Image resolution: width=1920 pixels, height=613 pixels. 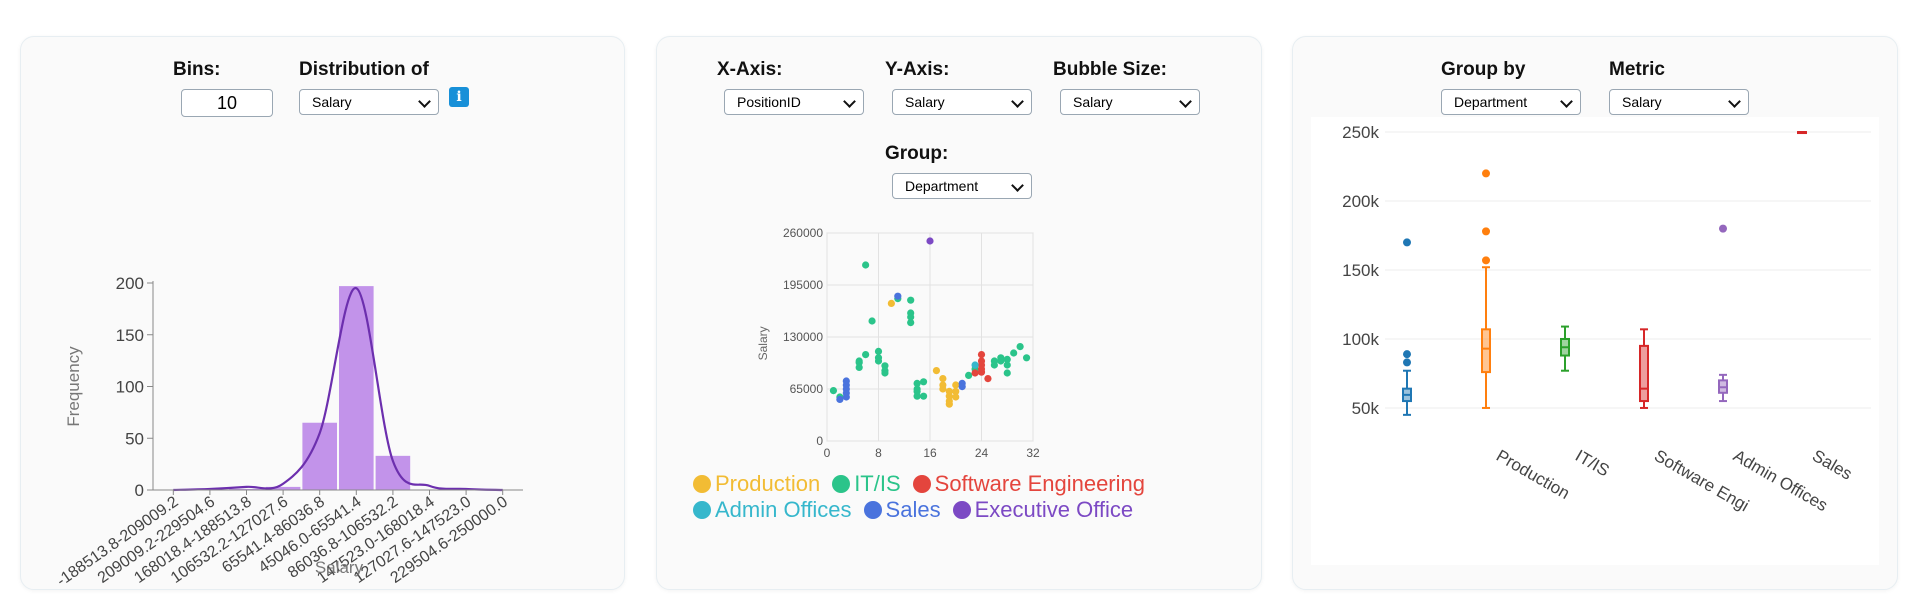 What do you see at coordinates (768, 483) in the screenshot?
I see `legend-label: Production` at bounding box center [768, 483].